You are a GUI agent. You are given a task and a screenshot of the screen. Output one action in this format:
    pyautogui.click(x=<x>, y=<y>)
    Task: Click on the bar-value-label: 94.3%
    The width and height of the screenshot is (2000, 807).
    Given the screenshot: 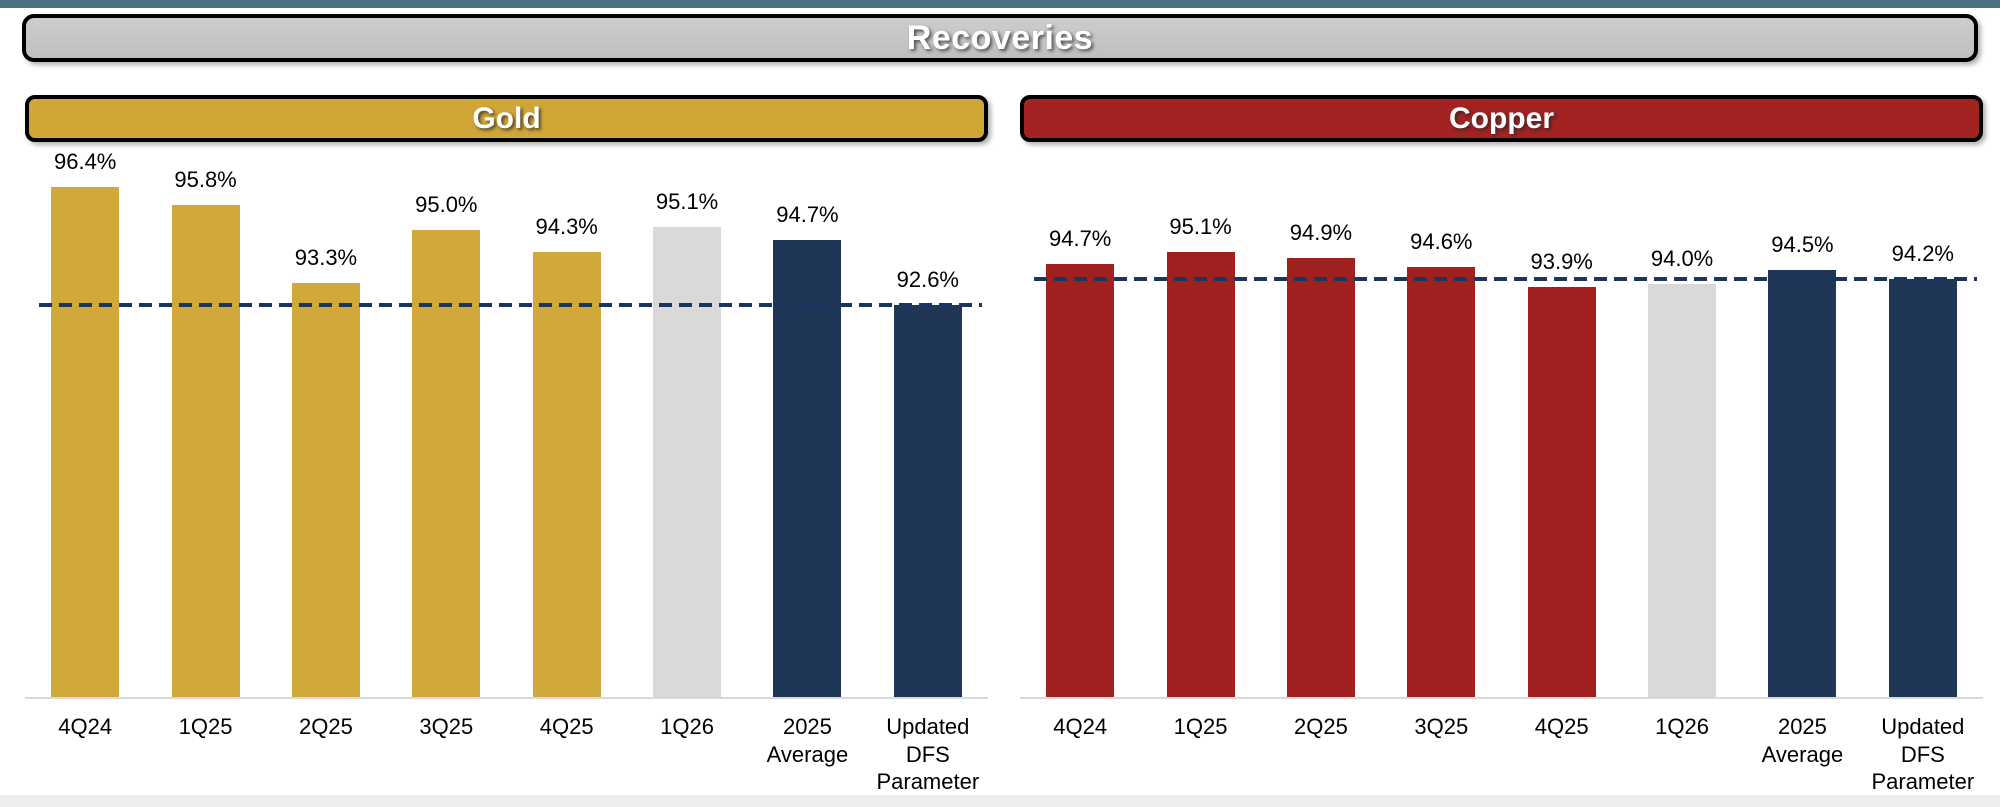 What is the action you would take?
    pyautogui.click(x=566, y=227)
    